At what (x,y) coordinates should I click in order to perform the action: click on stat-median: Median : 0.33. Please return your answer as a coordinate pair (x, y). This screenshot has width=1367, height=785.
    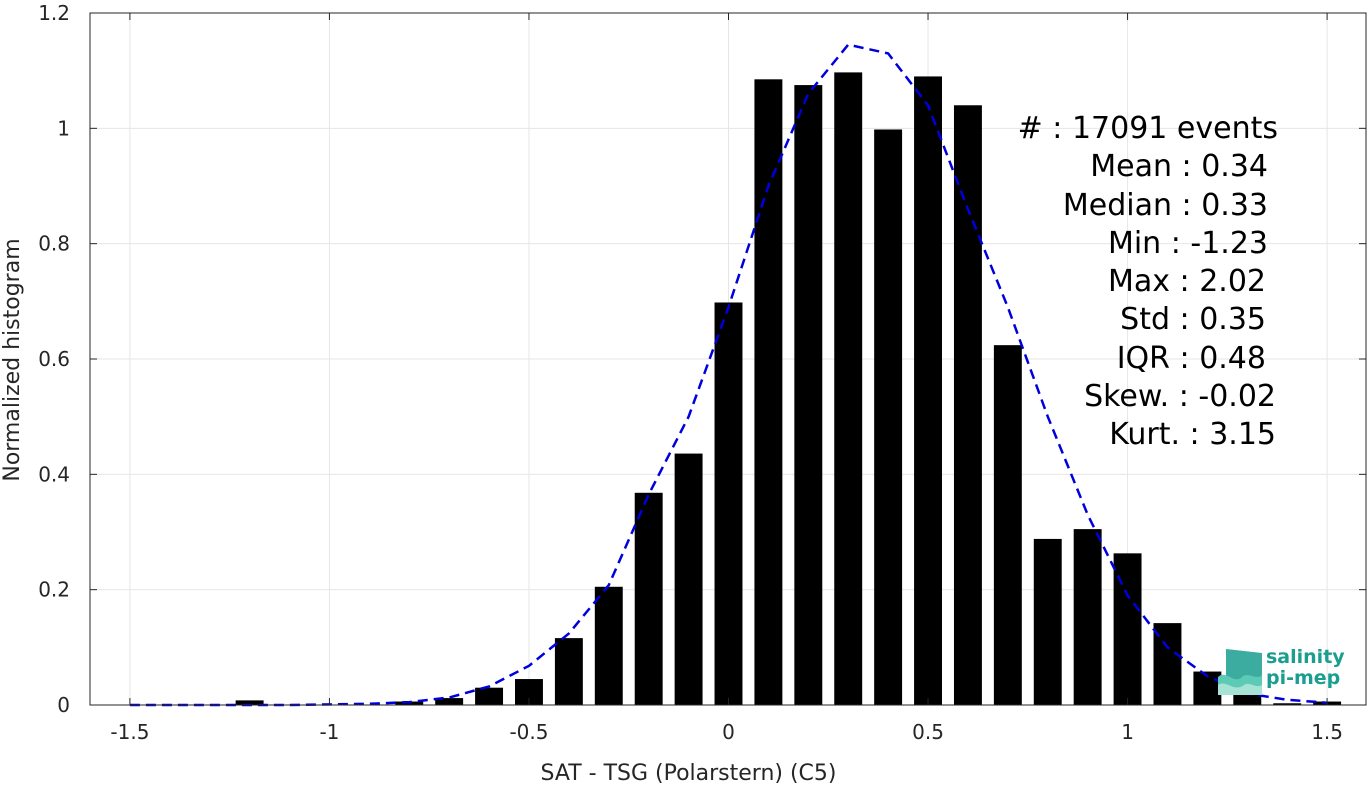
    Looking at the image, I should click on (1165, 205).